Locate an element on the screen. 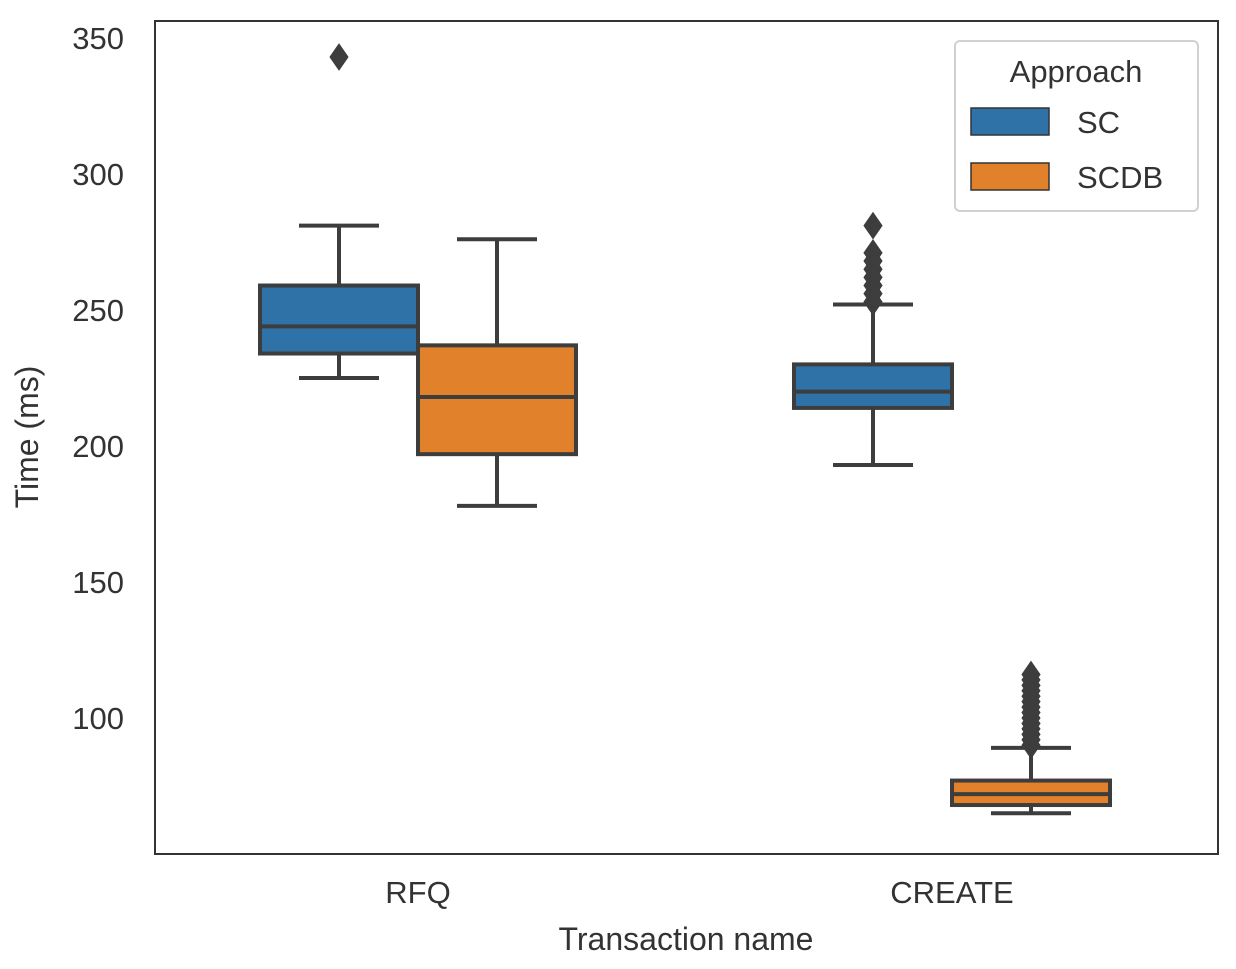  legend-label-sc: SC is located at coordinates (1098, 122).